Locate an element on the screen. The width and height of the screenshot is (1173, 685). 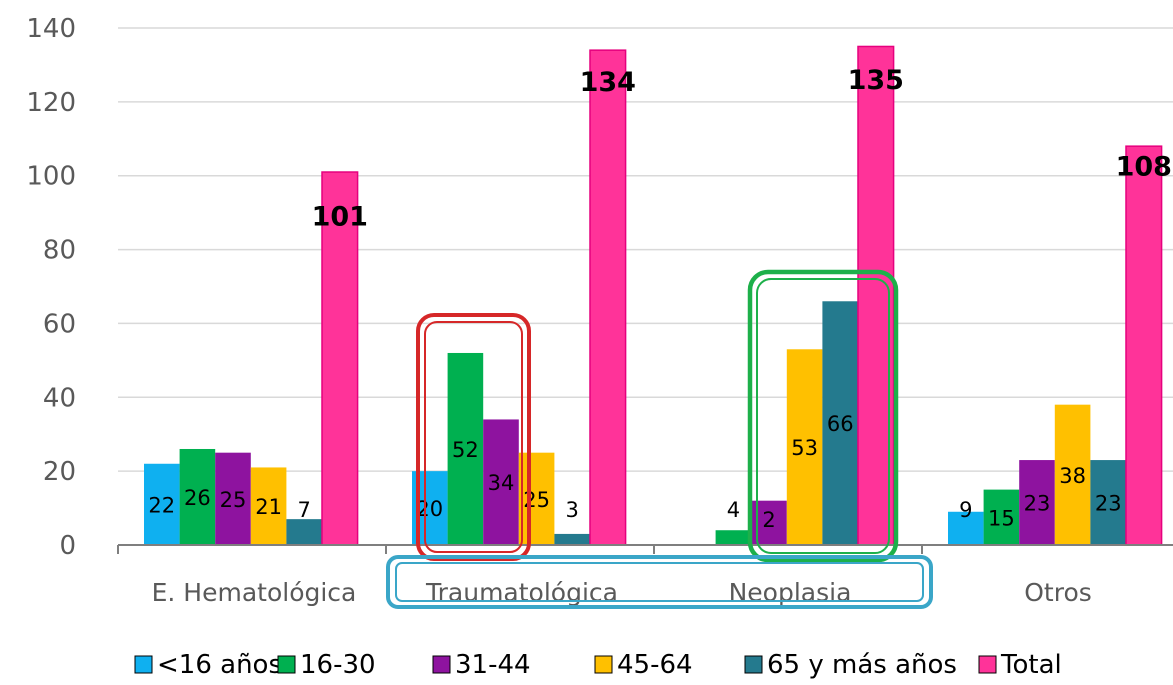
data-label: 66 is located at coordinates (840, 424).